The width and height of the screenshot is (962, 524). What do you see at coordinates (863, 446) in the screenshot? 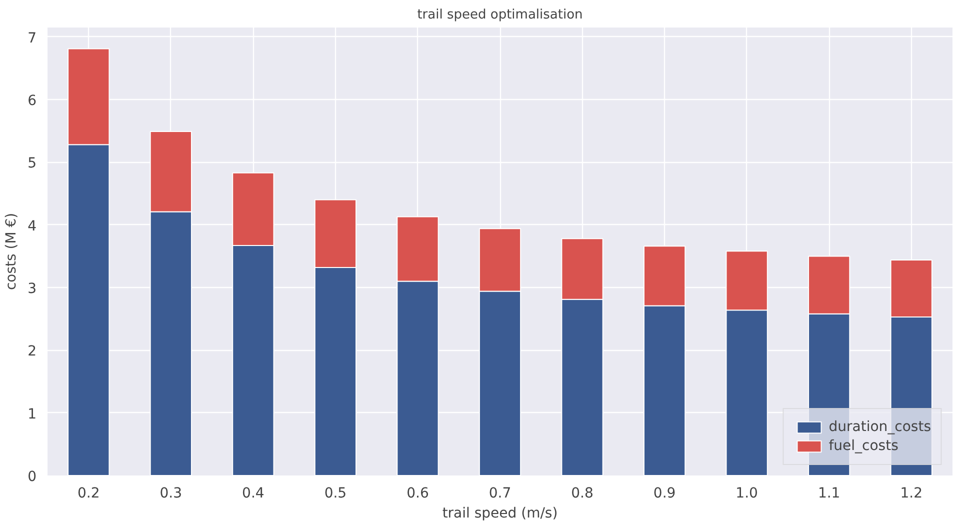
I see `legend-label: fuel_costs` at bounding box center [863, 446].